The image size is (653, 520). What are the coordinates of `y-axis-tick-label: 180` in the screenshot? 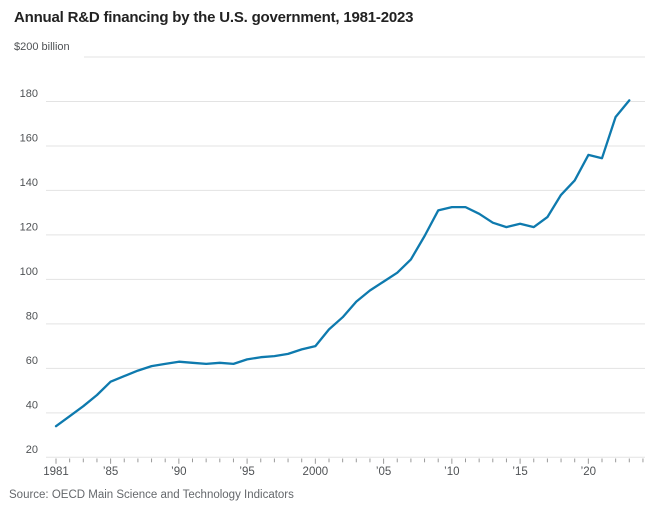 It's located at (29, 94).